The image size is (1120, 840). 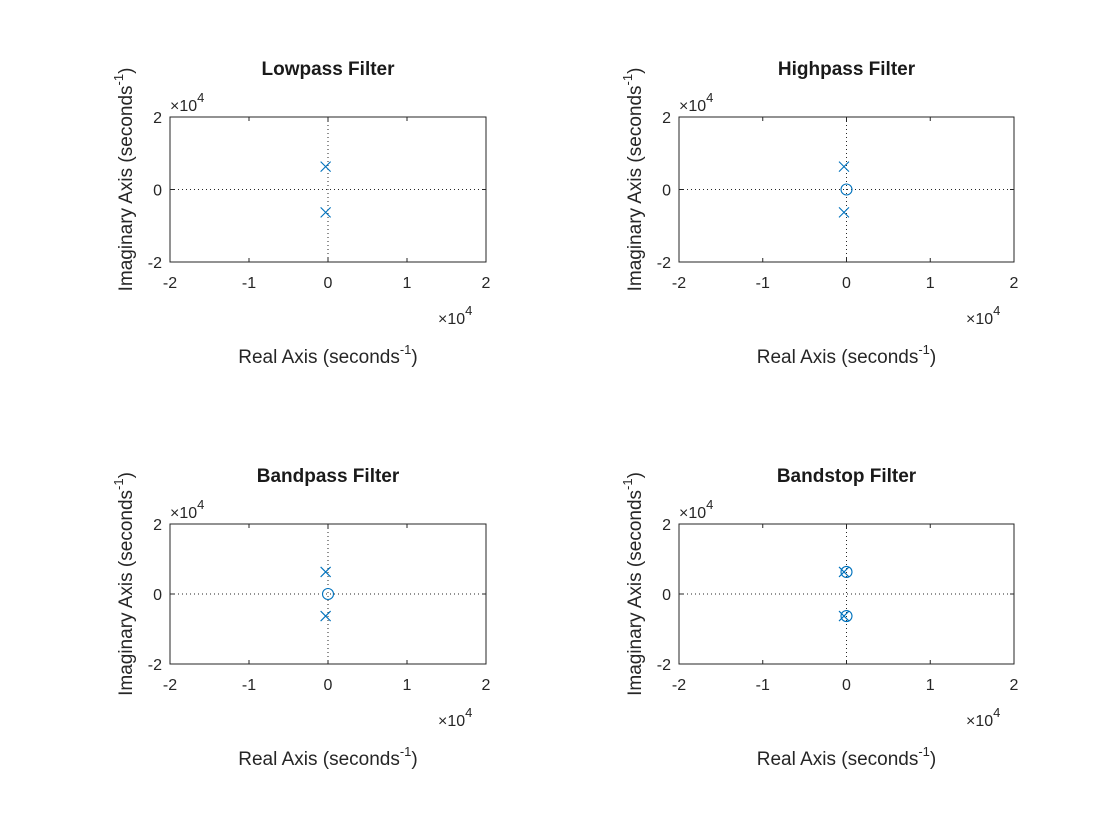 What do you see at coordinates (328, 69) in the screenshot?
I see `subplot-title: Lowpass Filter` at bounding box center [328, 69].